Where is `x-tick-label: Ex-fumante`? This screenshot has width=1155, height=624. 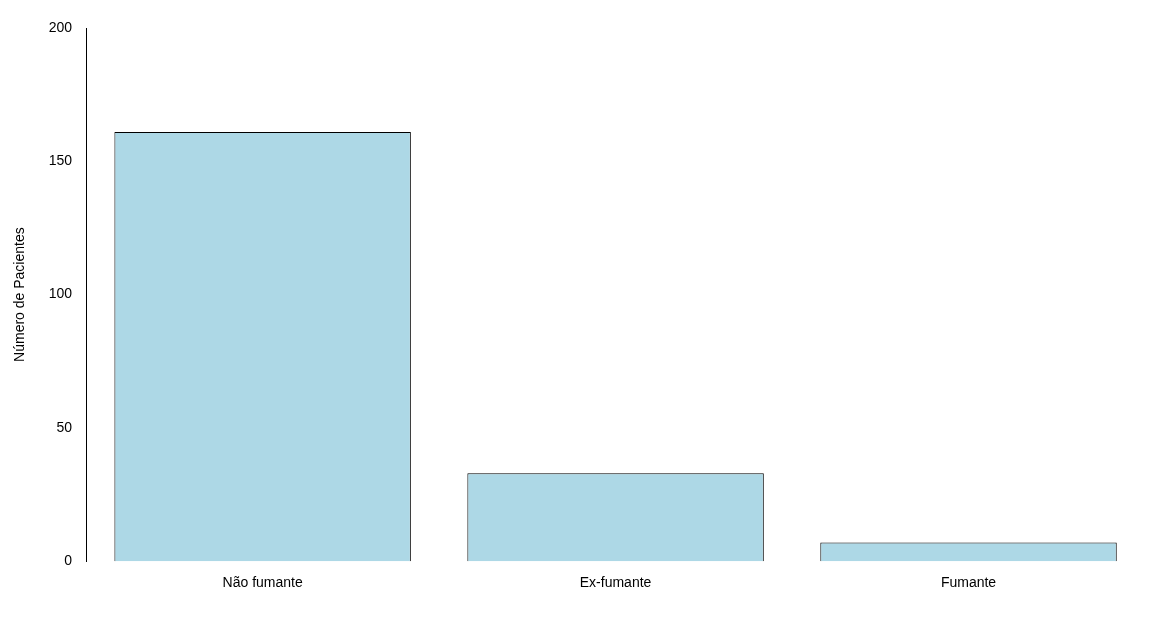 x-tick-label: Ex-fumante is located at coordinates (615, 582).